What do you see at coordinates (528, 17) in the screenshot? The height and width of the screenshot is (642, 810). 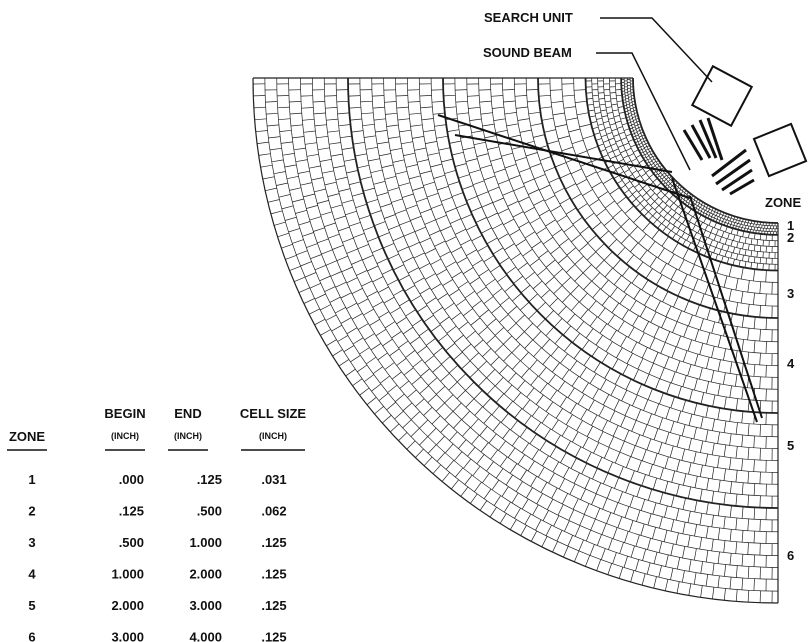 I see `search-unit-label: SEARCH UNIT` at bounding box center [528, 17].